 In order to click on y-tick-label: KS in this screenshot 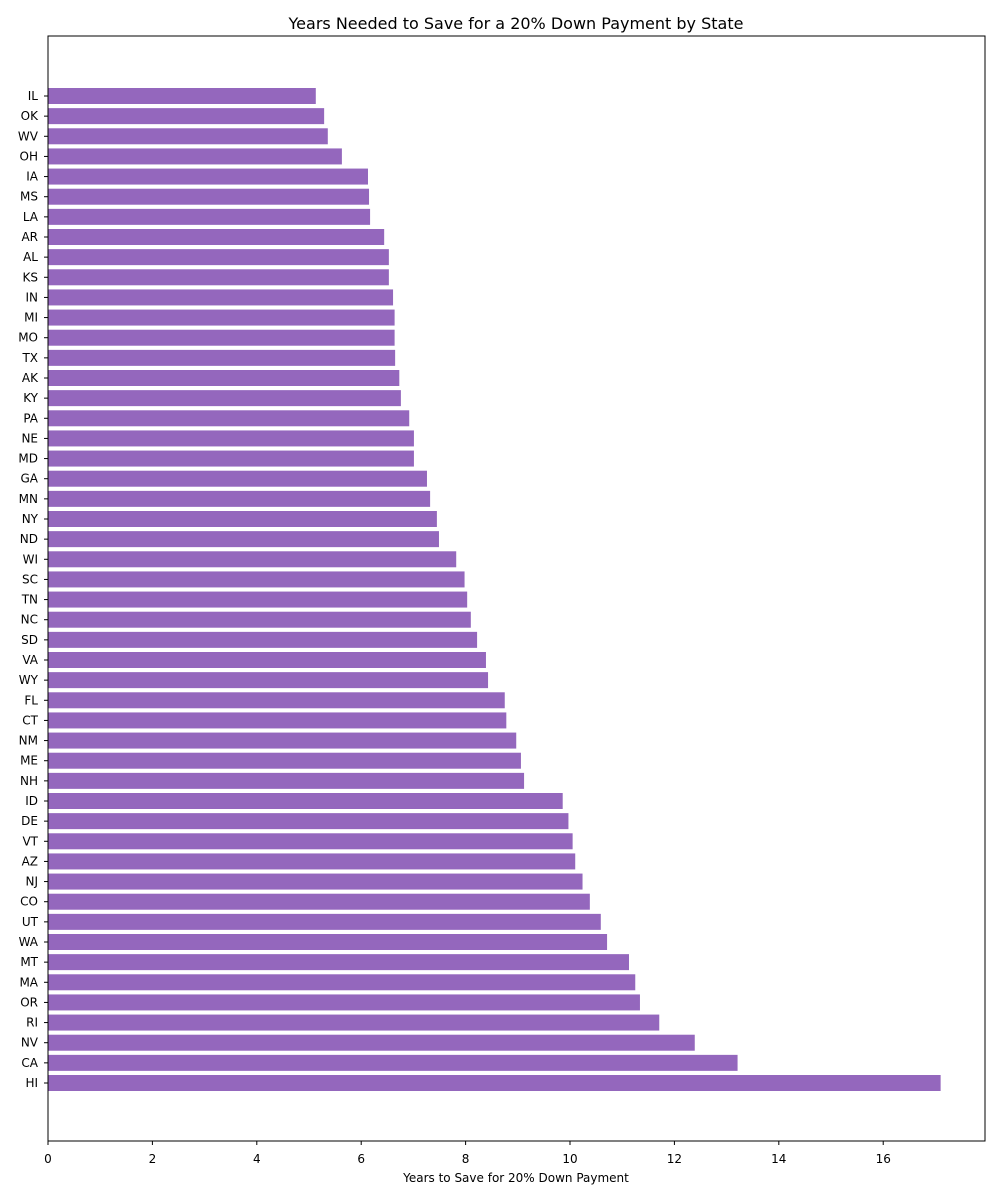, I will do `click(31, 277)`.